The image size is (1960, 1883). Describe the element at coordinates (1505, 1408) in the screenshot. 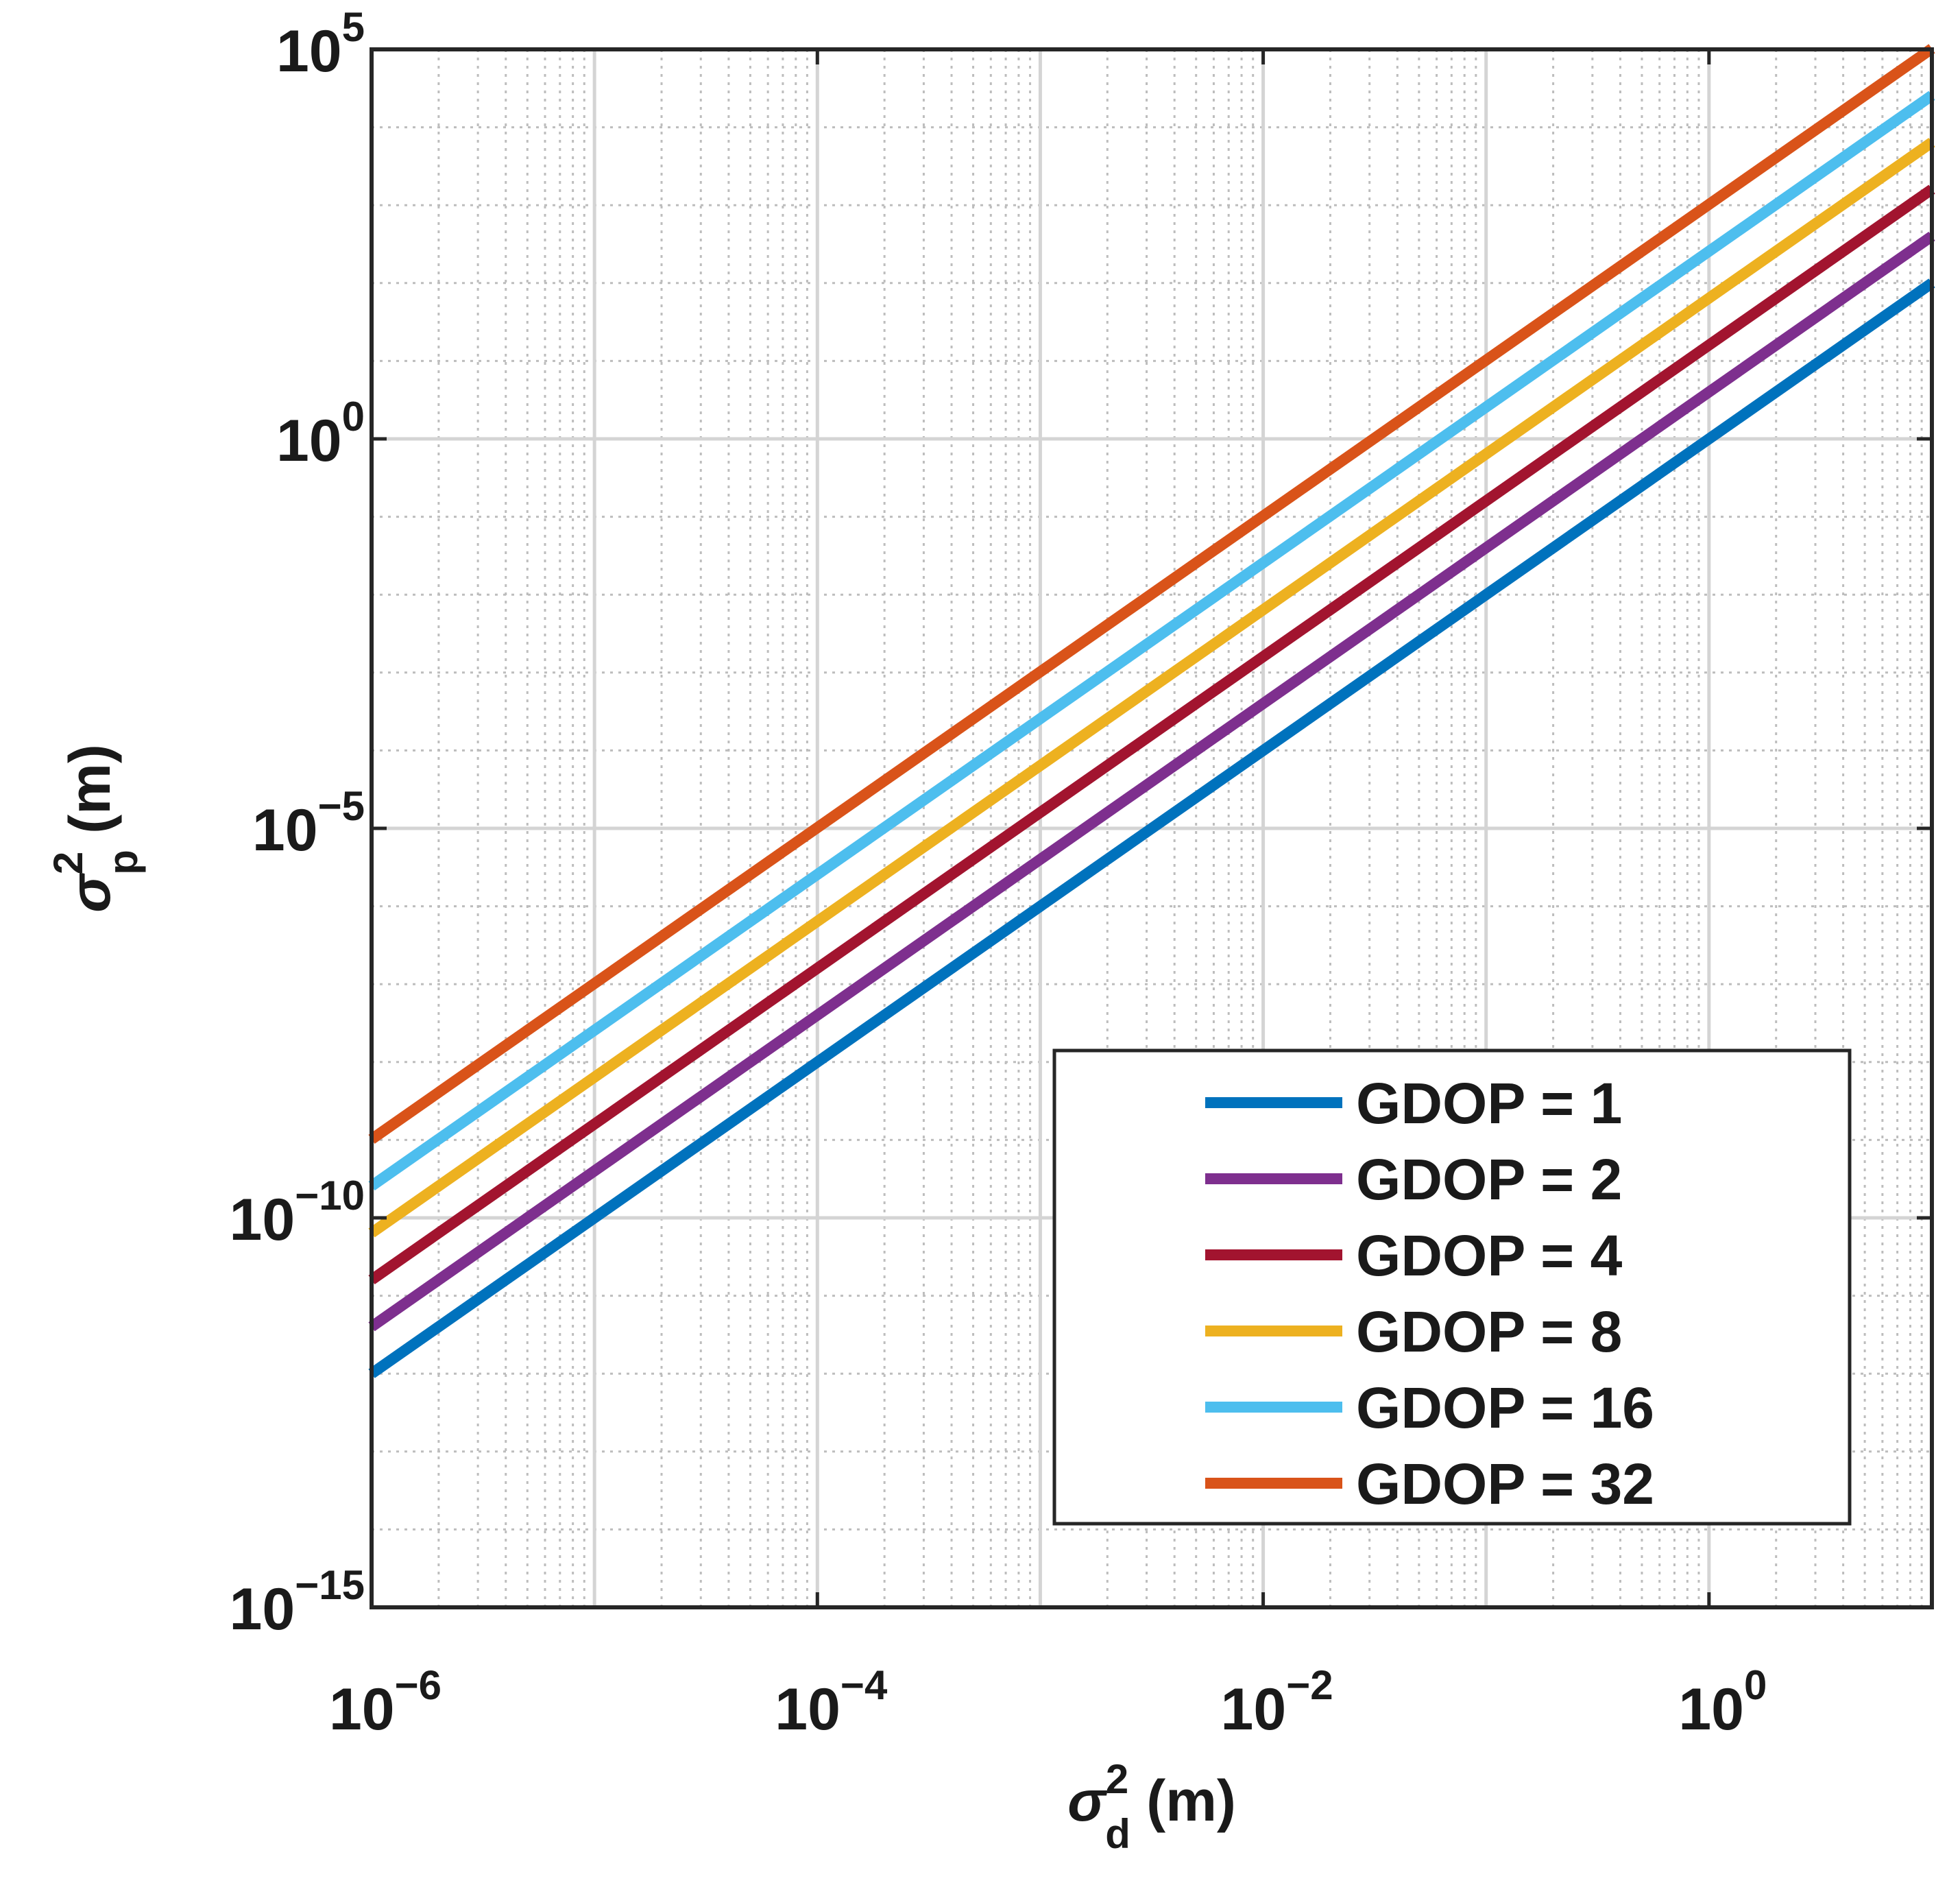

I see `legend-label: GDOP = 16` at that location.